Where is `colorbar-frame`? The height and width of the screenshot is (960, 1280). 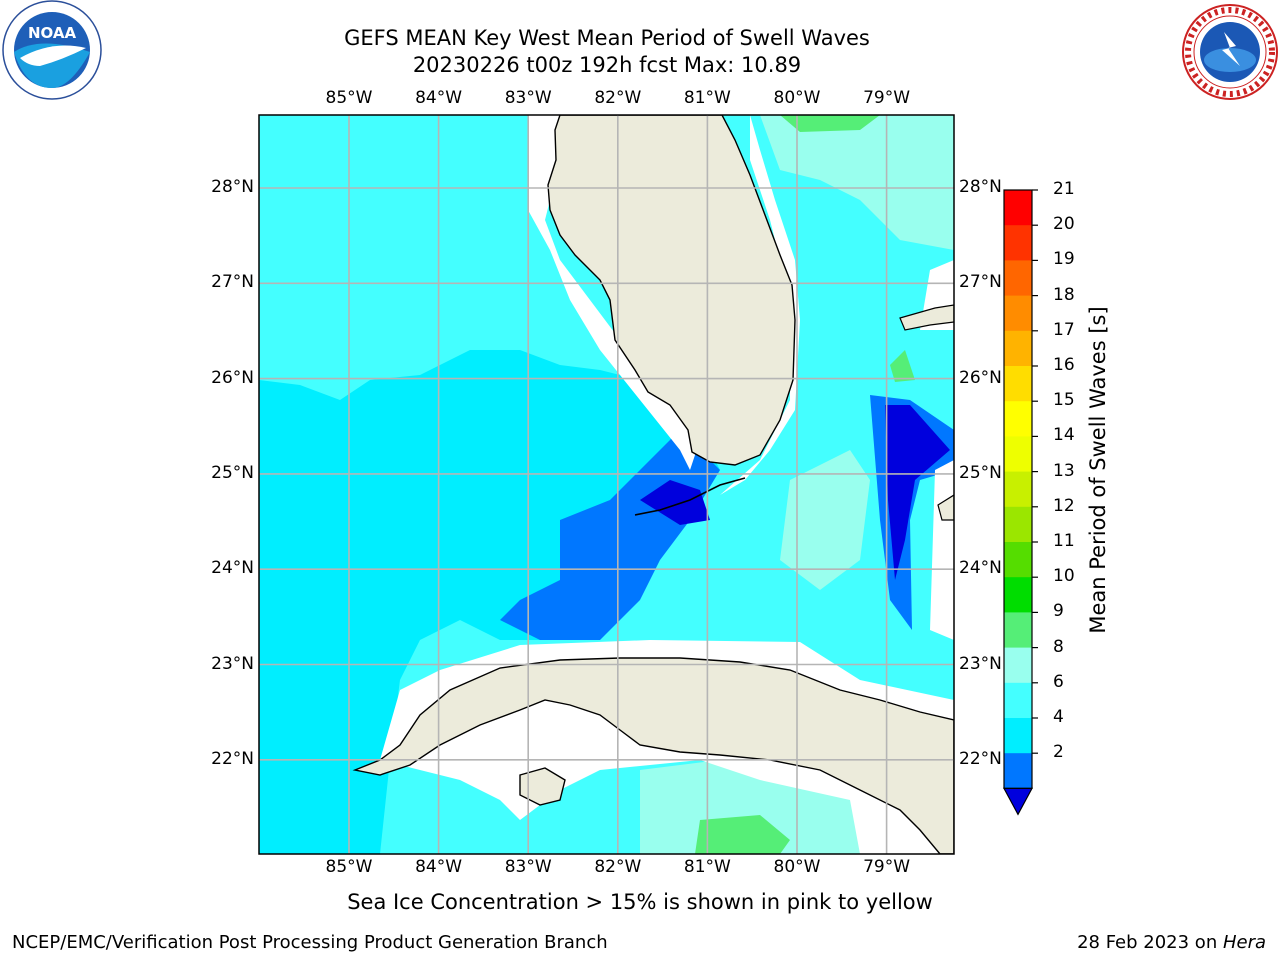
colorbar-frame is located at coordinates (1018, 489).